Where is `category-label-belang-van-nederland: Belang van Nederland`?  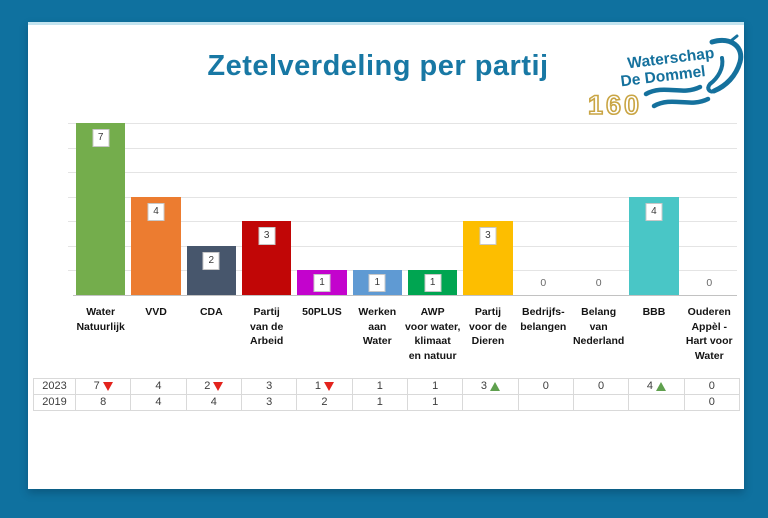 category-label-belang-van-nederland: Belang van Nederland is located at coordinates (598, 326).